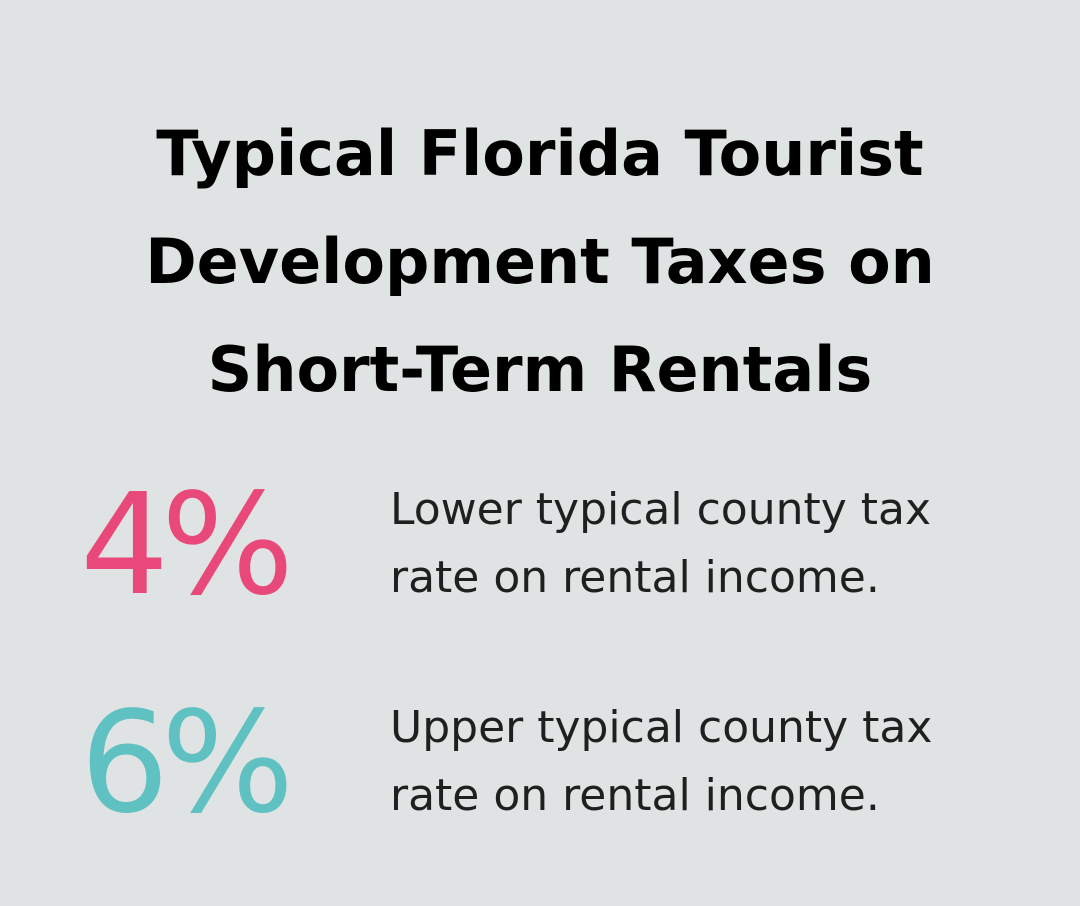  Describe the element at coordinates (187, 545) in the screenshot. I see `stat-value: 4%` at that location.